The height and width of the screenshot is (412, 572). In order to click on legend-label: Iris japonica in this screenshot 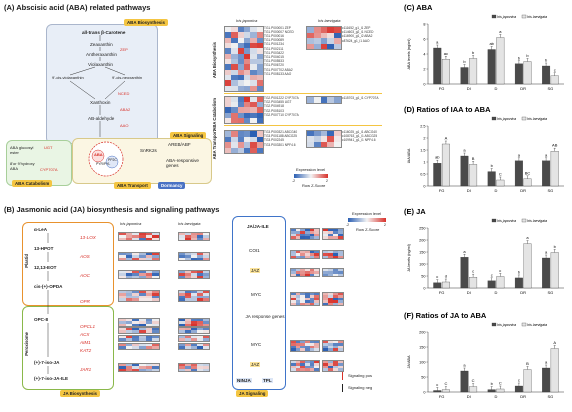, I will do `click(506, 221)`.